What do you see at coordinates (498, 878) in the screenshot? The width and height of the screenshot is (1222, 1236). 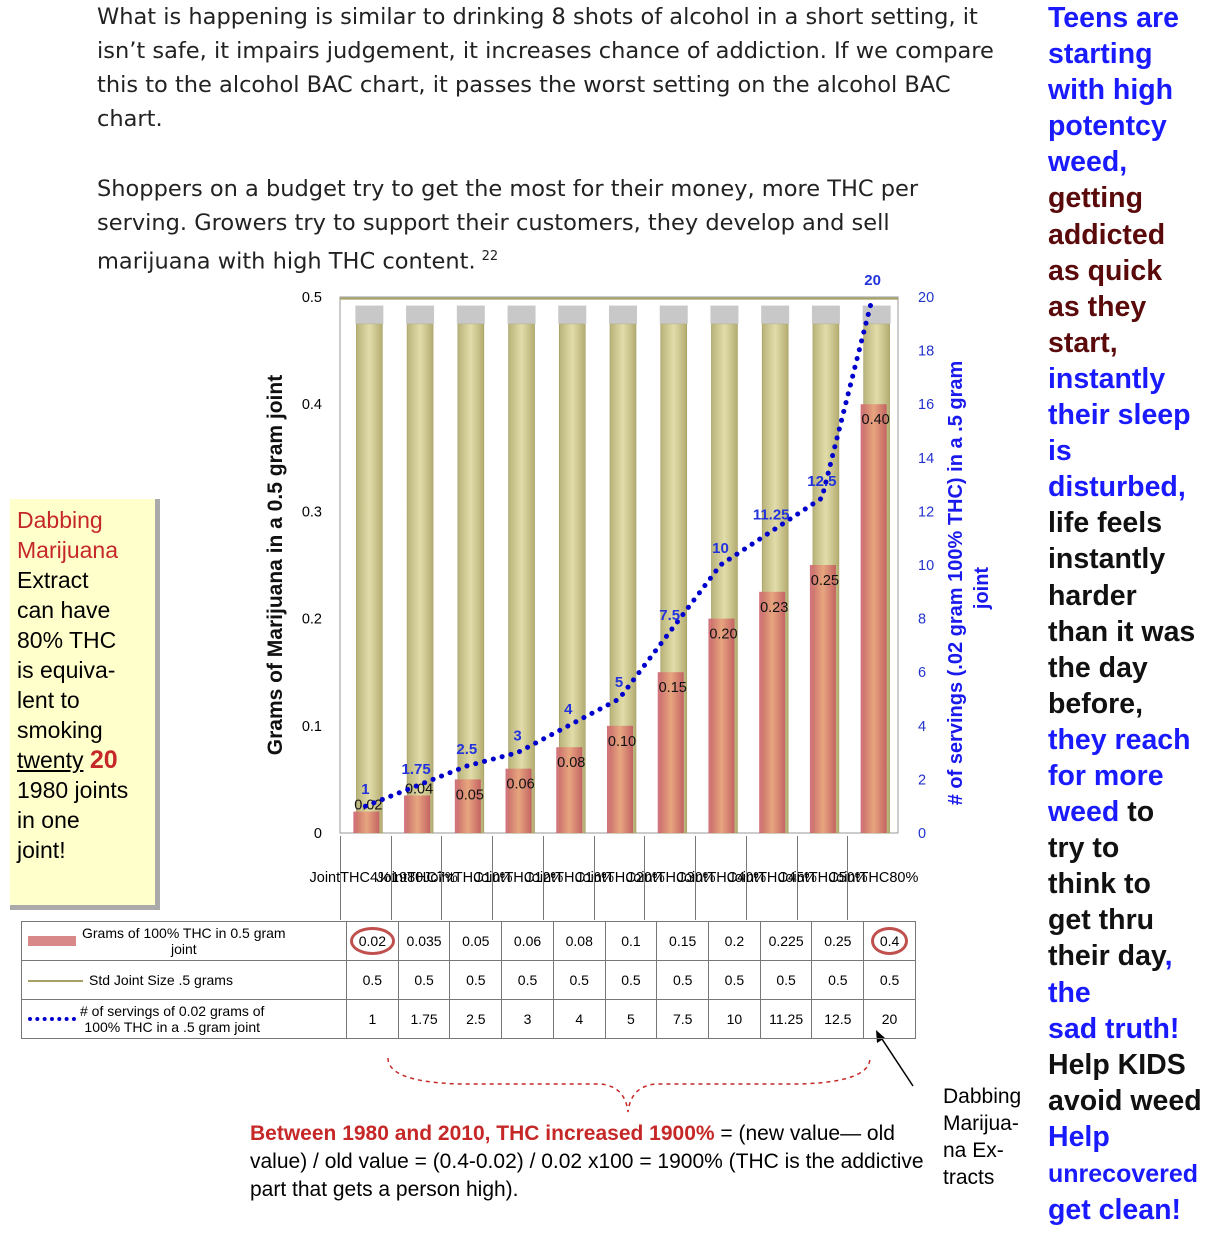 I see `category-label-line: 10%` at bounding box center [498, 878].